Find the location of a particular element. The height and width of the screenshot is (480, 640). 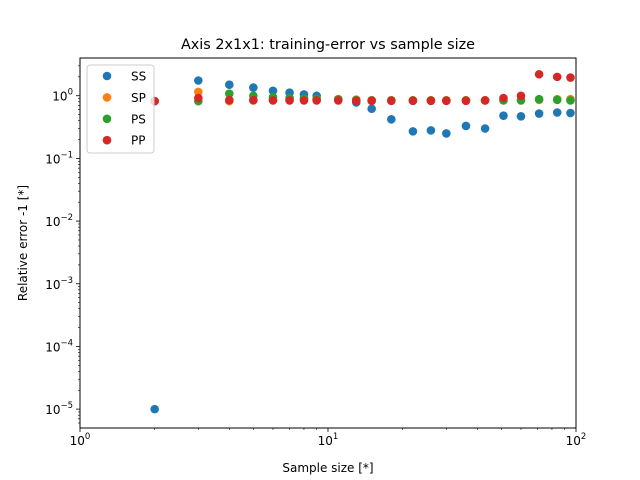

legend-marker-ps is located at coordinates (107, 119).